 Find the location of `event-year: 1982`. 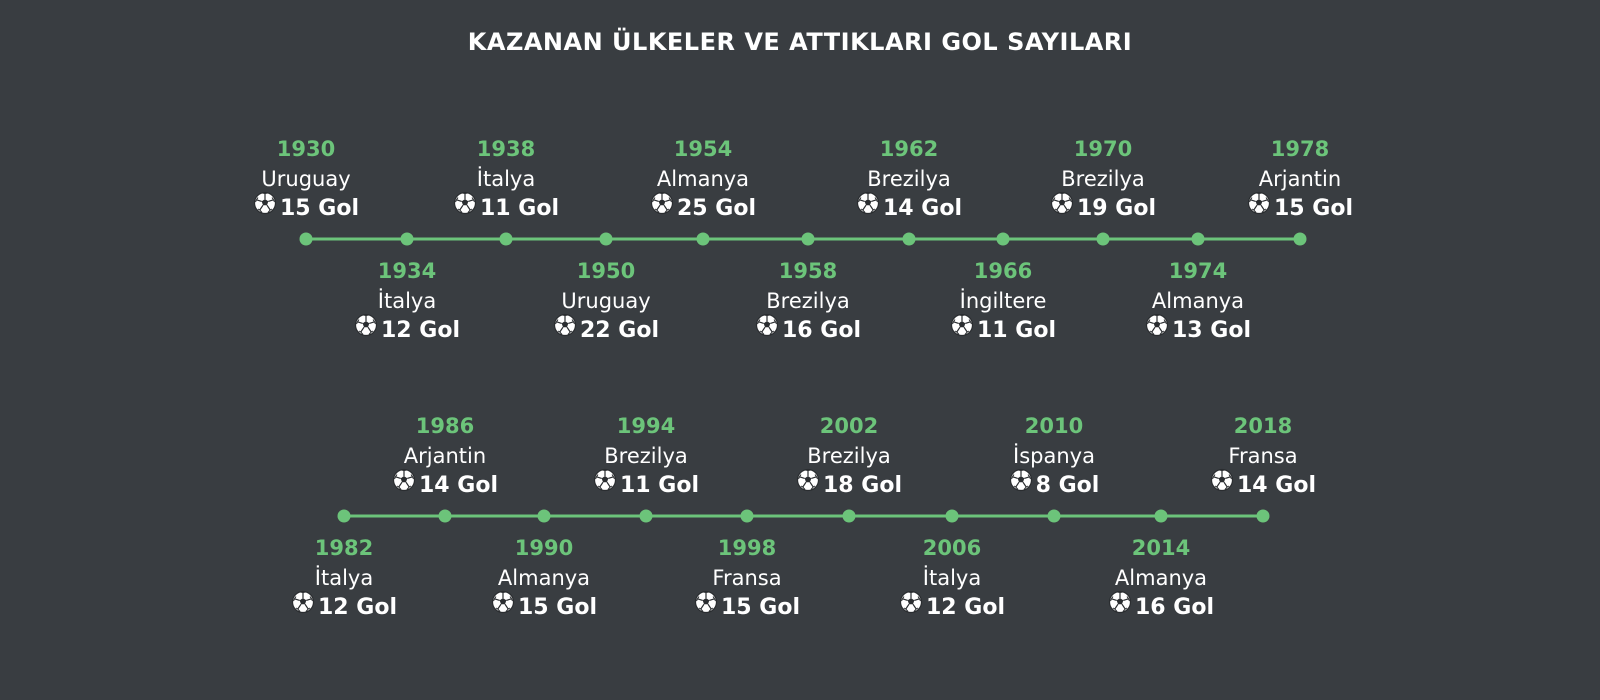

event-year: 1982 is located at coordinates (344, 548).